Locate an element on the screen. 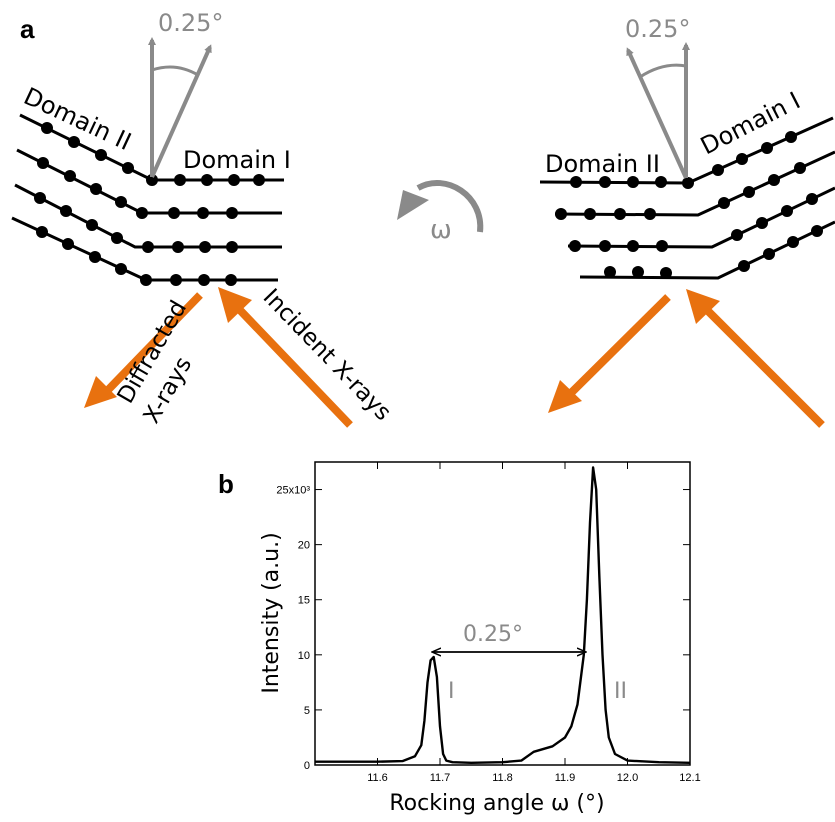 This screenshot has width=835, height=822. rotation-arrowhead is located at coordinates (413, 205).